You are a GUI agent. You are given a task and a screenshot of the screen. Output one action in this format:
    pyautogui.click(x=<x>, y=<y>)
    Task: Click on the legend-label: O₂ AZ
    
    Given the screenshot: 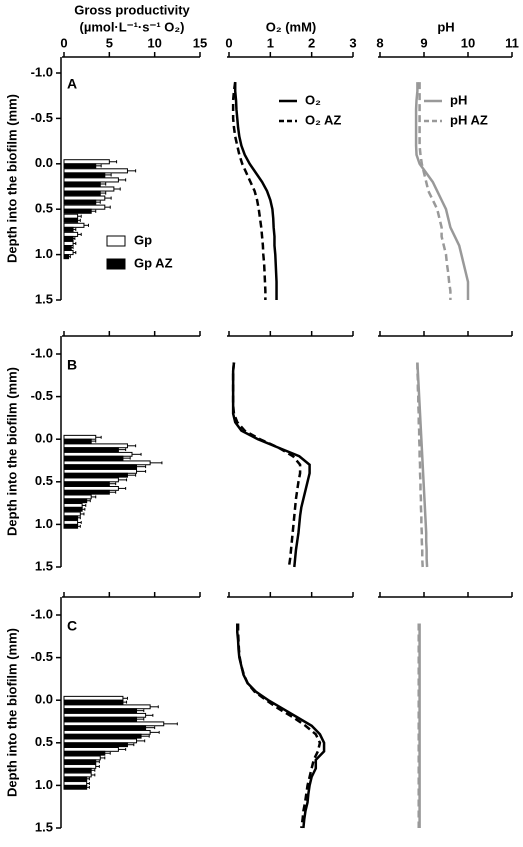 What is the action you would take?
    pyautogui.click(x=323, y=119)
    